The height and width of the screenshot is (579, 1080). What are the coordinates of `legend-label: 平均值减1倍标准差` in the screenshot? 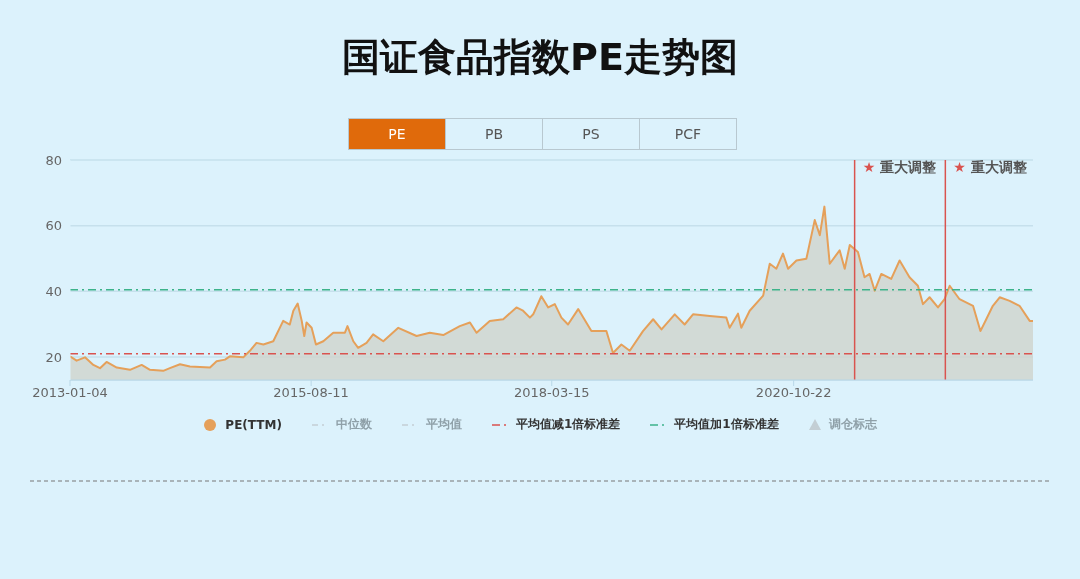 It's located at (568, 424).